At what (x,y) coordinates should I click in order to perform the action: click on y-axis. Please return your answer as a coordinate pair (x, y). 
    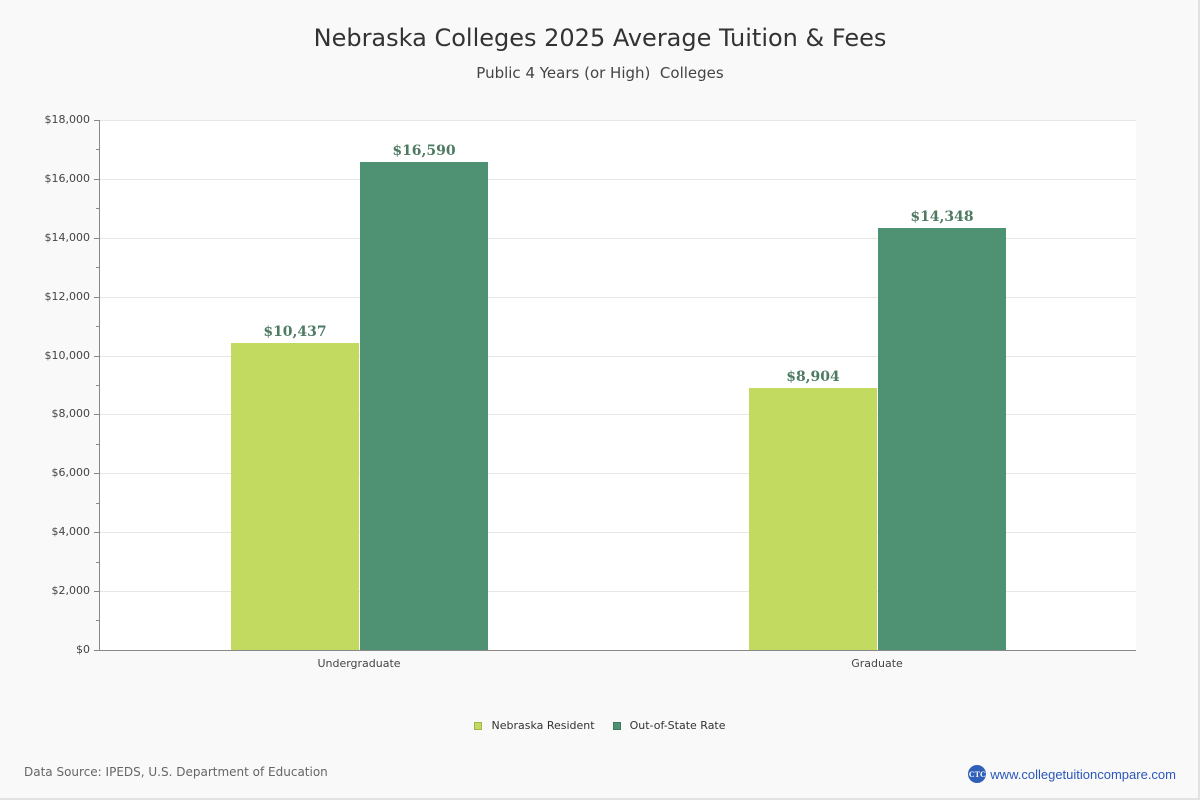
    Looking at the image, I should click on (99, 385).